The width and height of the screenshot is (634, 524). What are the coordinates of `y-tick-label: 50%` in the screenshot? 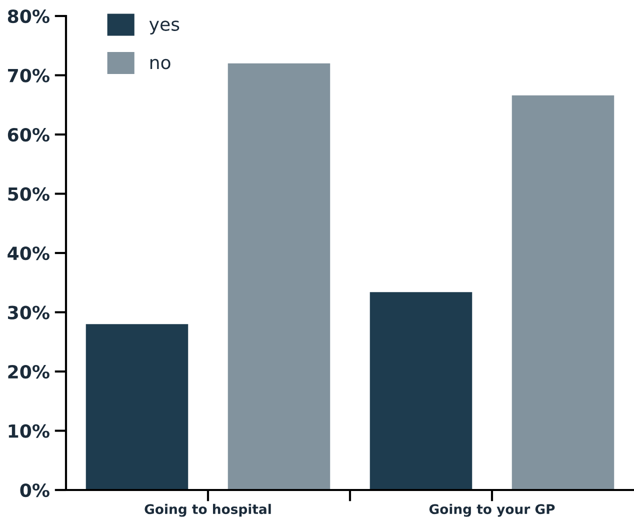 It's located at (29, 194).